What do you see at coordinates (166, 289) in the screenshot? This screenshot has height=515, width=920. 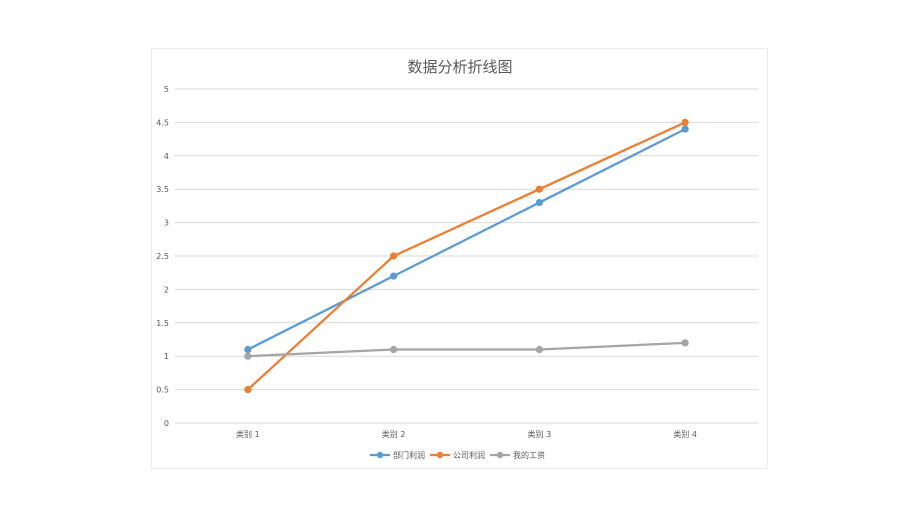 I see `y-tick-label: 2` at bounding box center [166, 289].